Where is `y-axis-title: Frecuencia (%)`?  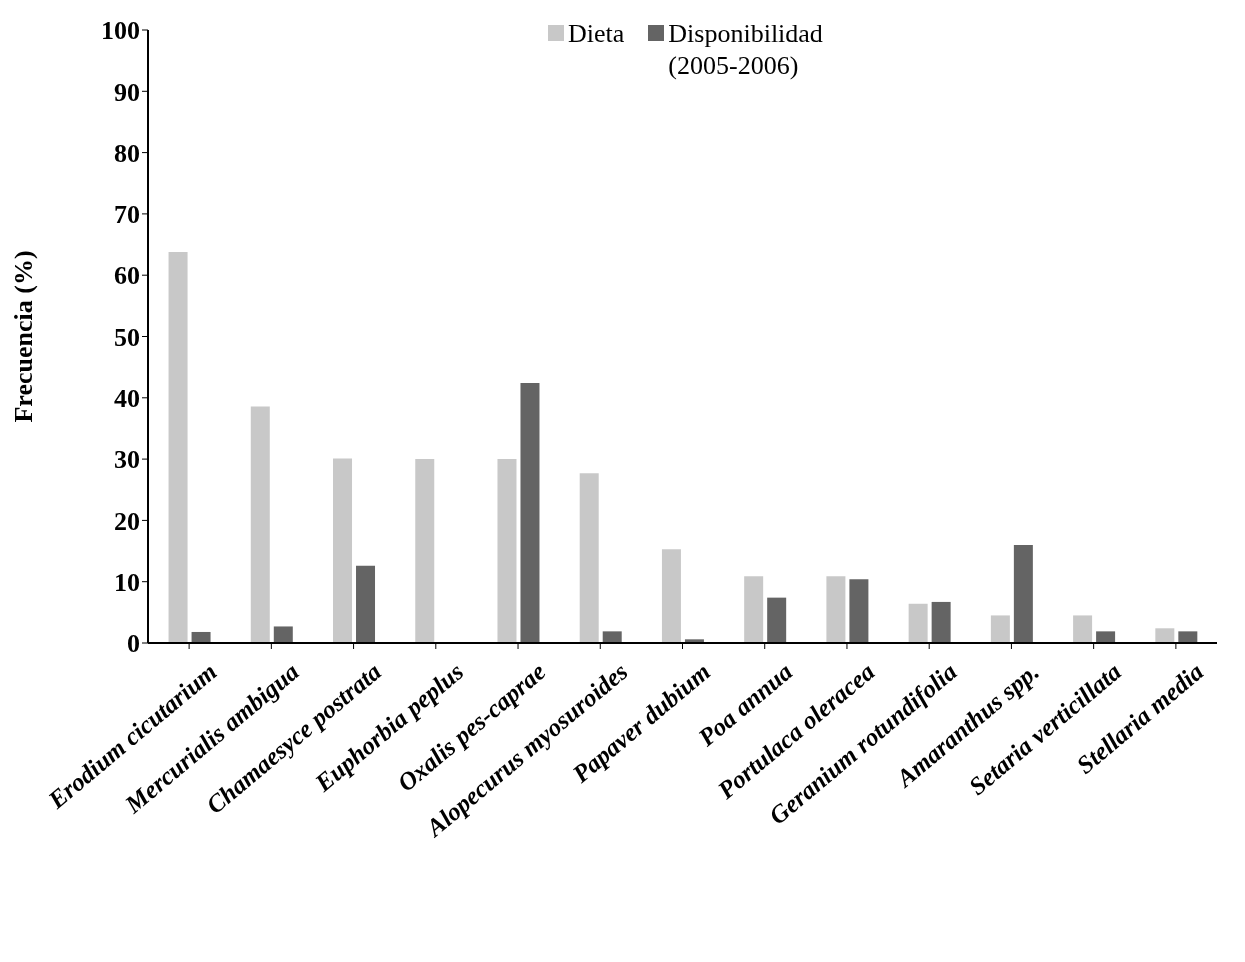 y-axis-title: Frecuencia (%) is located at coordinates (24, 336).